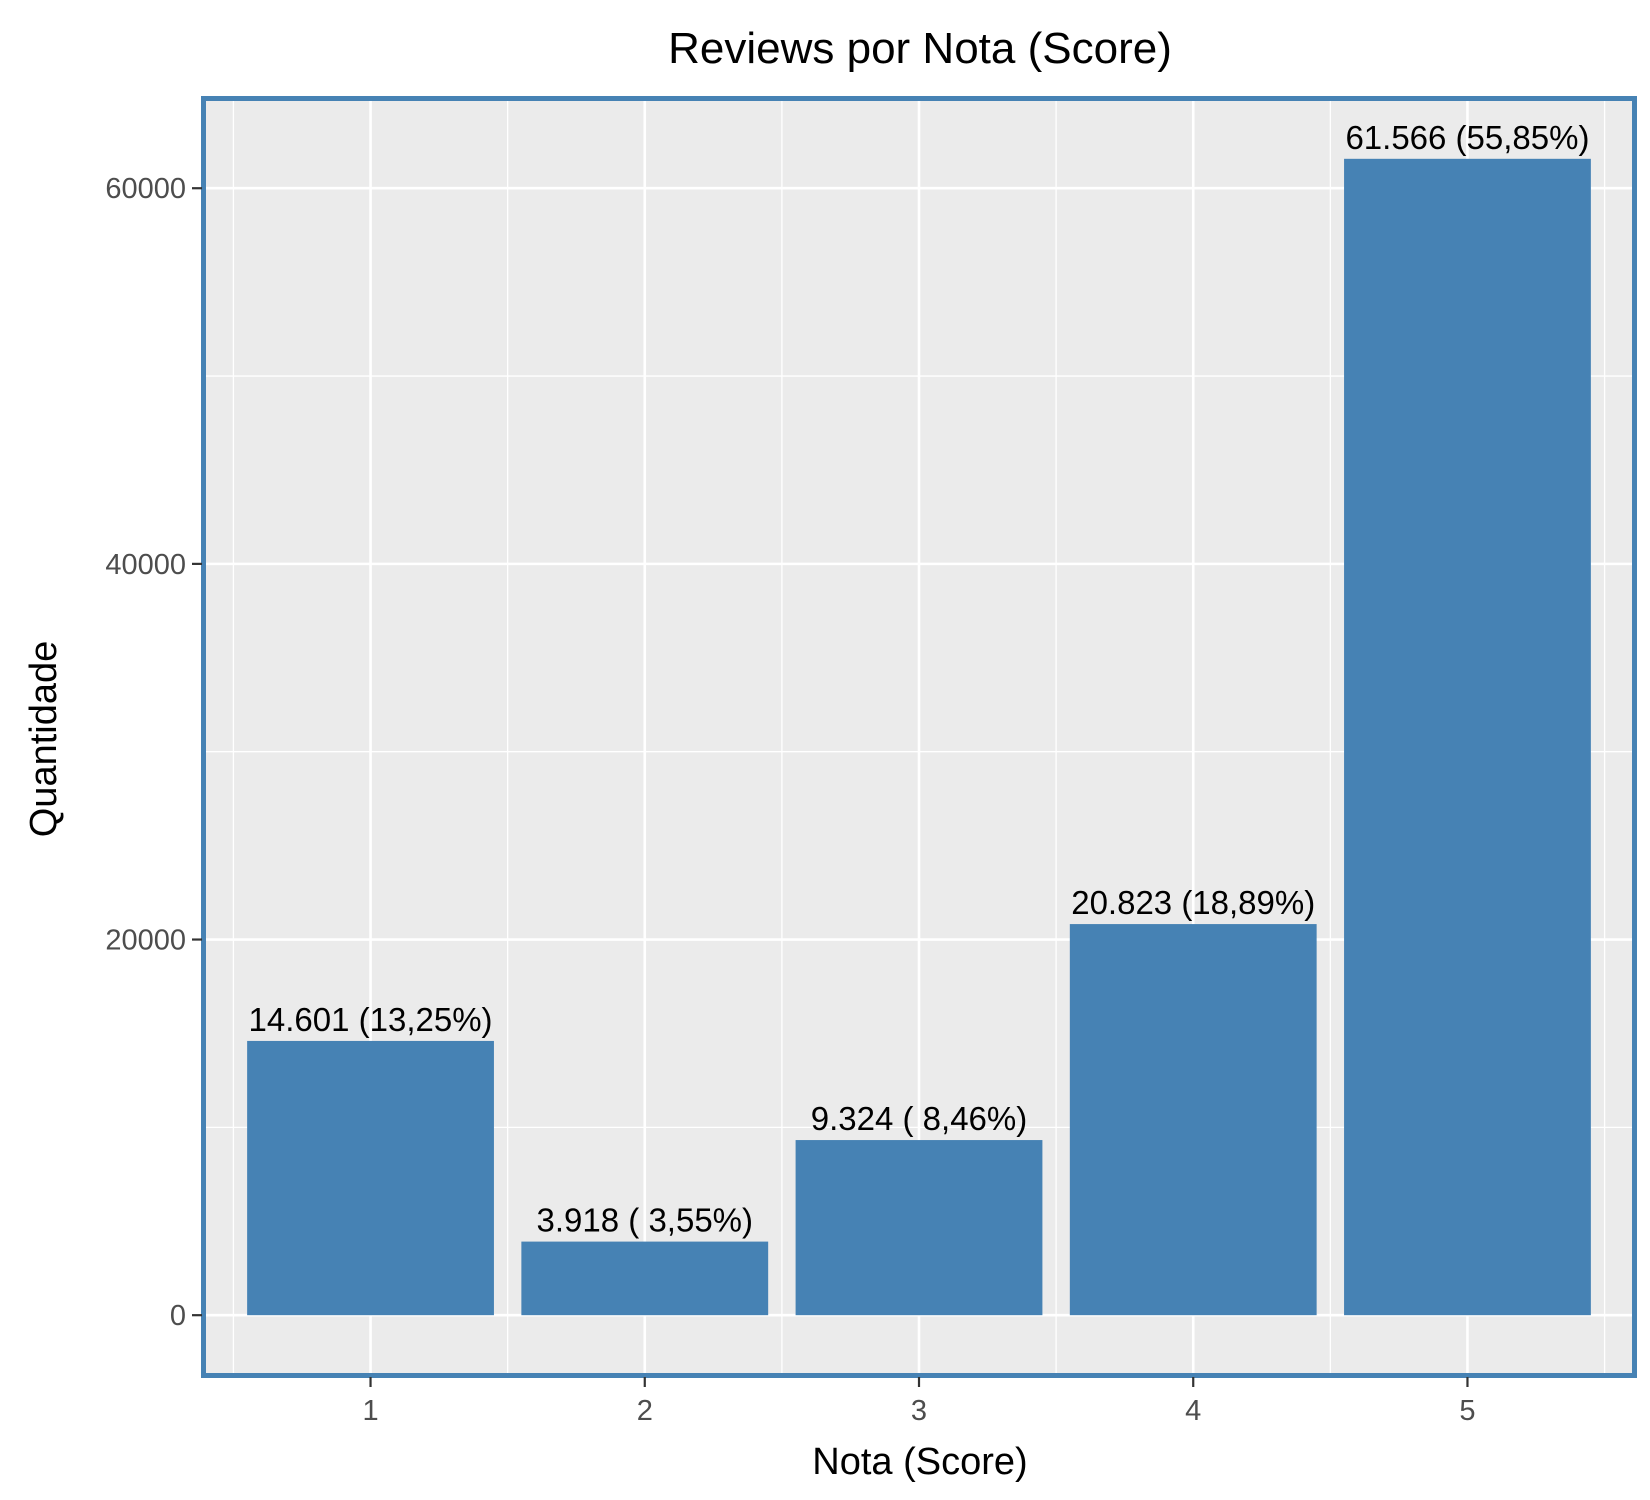 This screenshot has width=1650, height=1500. Describe the element at coordinates (153, 752) in the screenshot. I see `y-axis: 0 20000 40000 60000` at that location.